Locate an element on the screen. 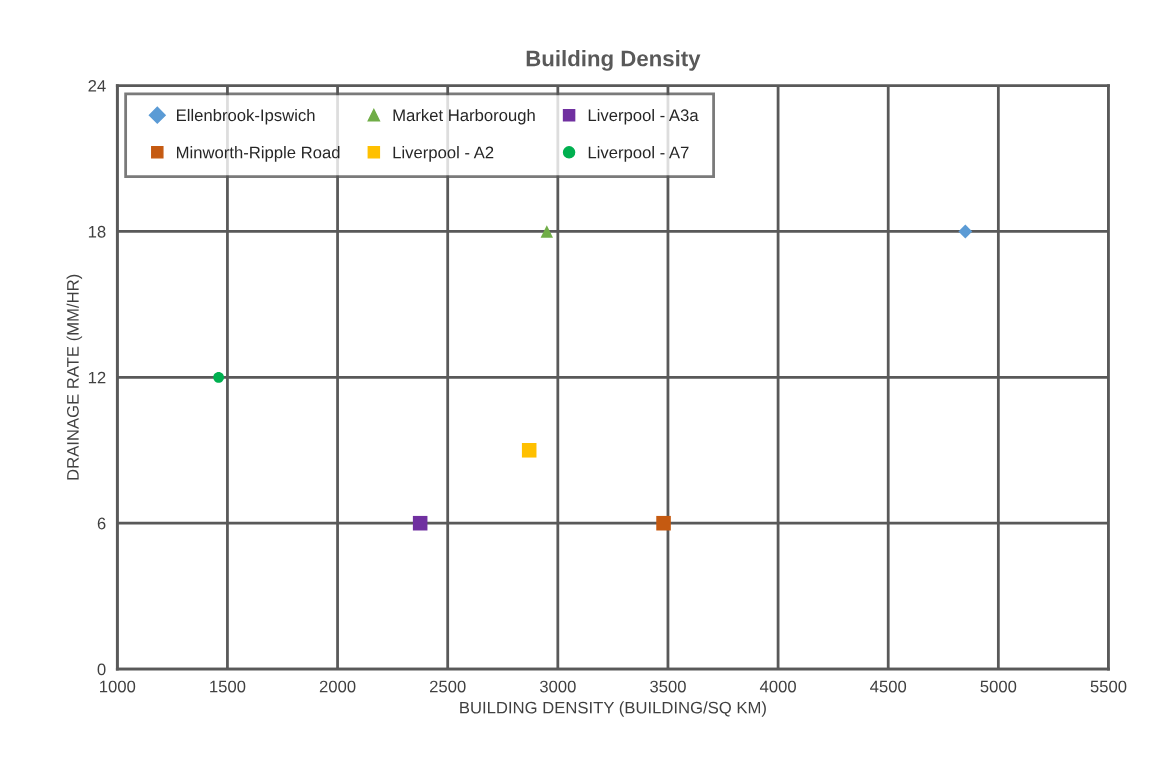  legend-label: Liverpool - A3a is located at coordinates (643, 116).